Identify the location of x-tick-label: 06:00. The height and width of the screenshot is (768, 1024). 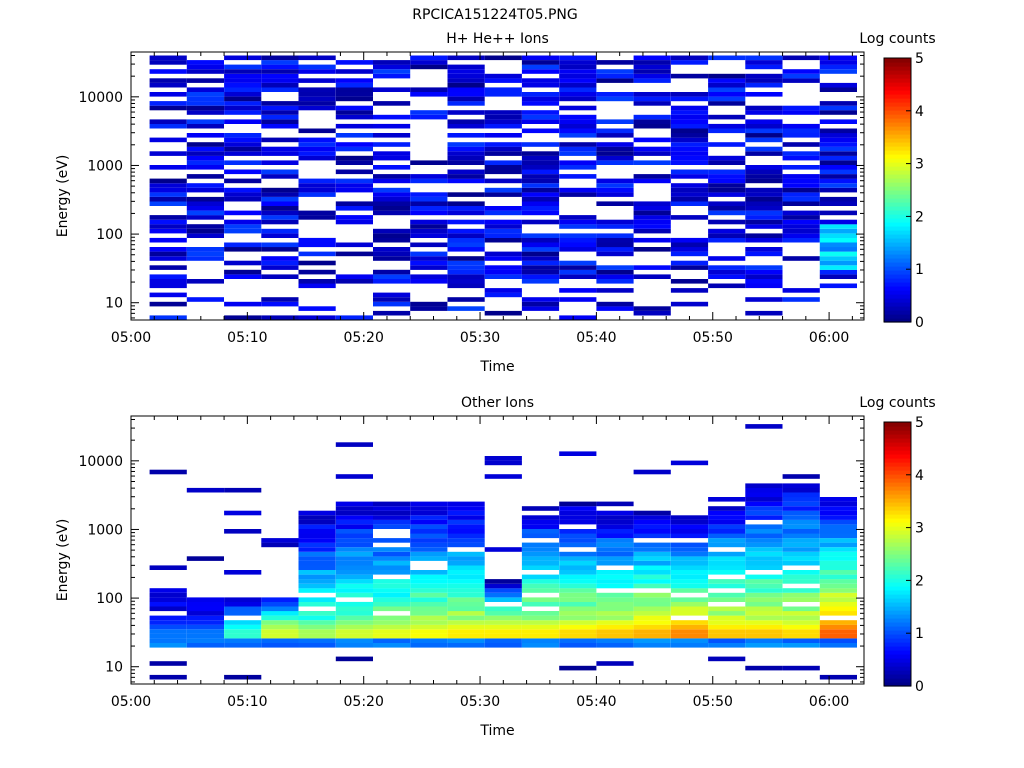
(829, 702).